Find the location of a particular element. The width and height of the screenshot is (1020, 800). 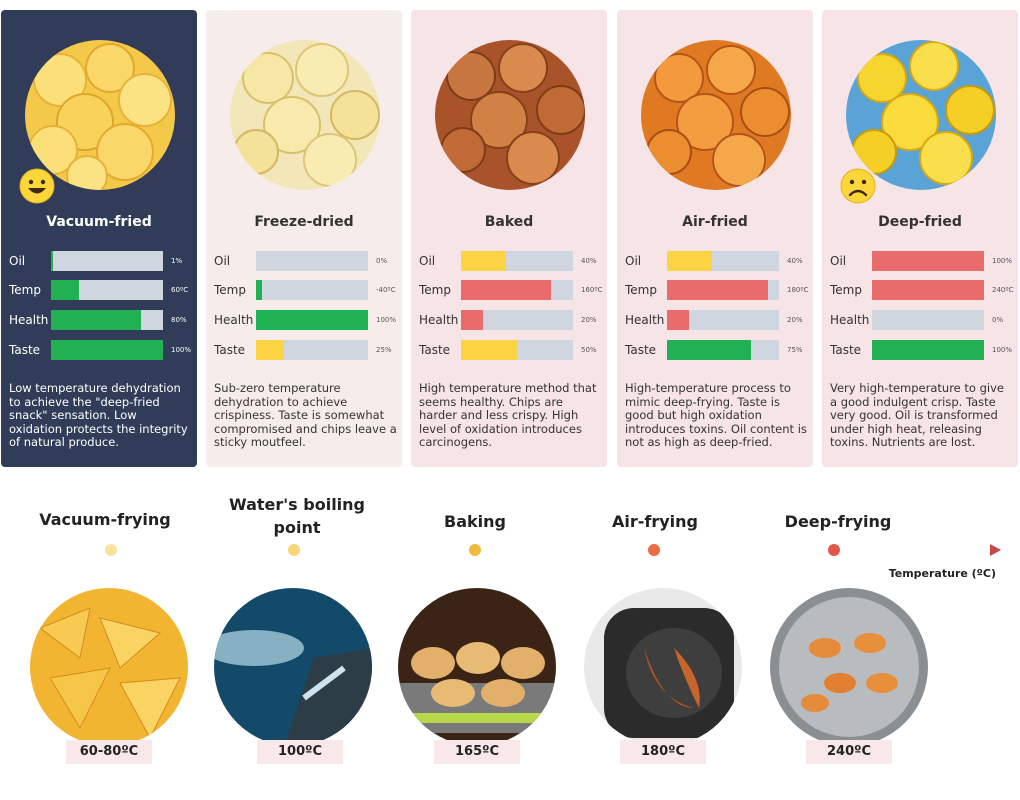

metric-value: 1% is located at coordinates (177, 261).